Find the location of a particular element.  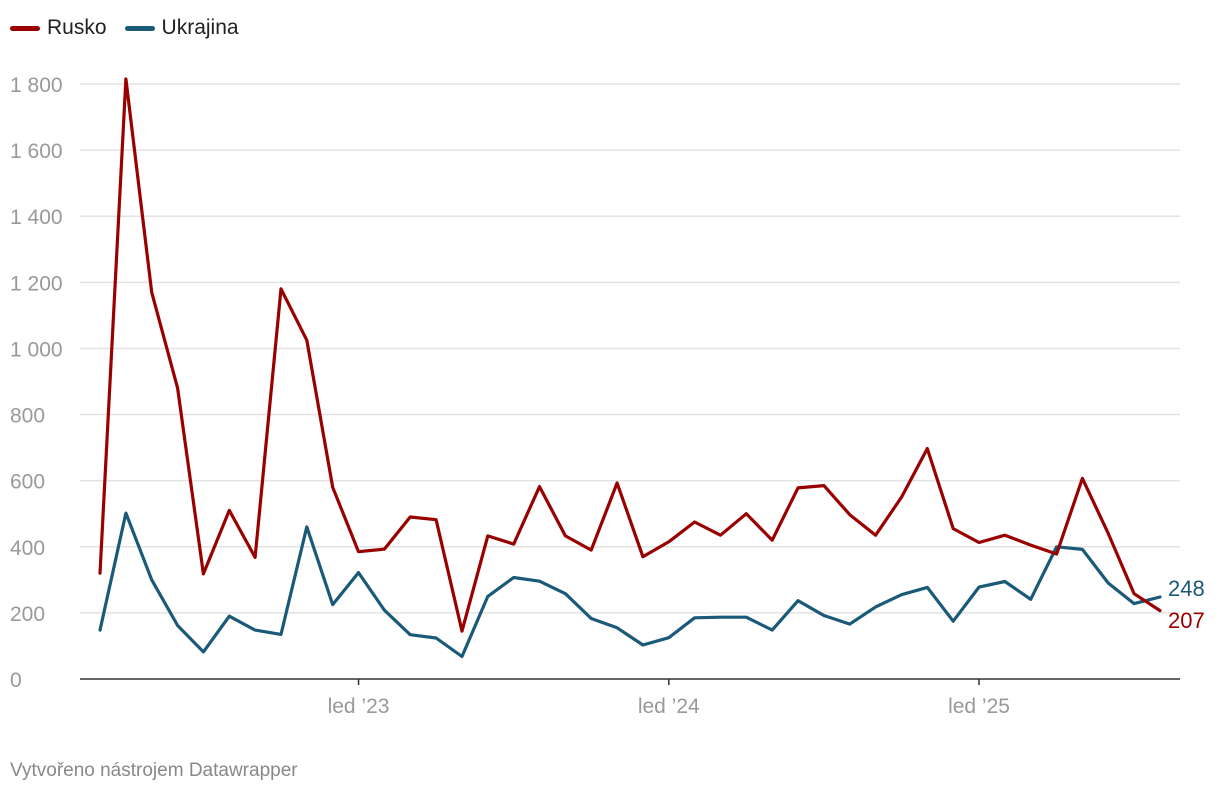

y-tick-label: 1 800 is located at coordinates (36, 85).